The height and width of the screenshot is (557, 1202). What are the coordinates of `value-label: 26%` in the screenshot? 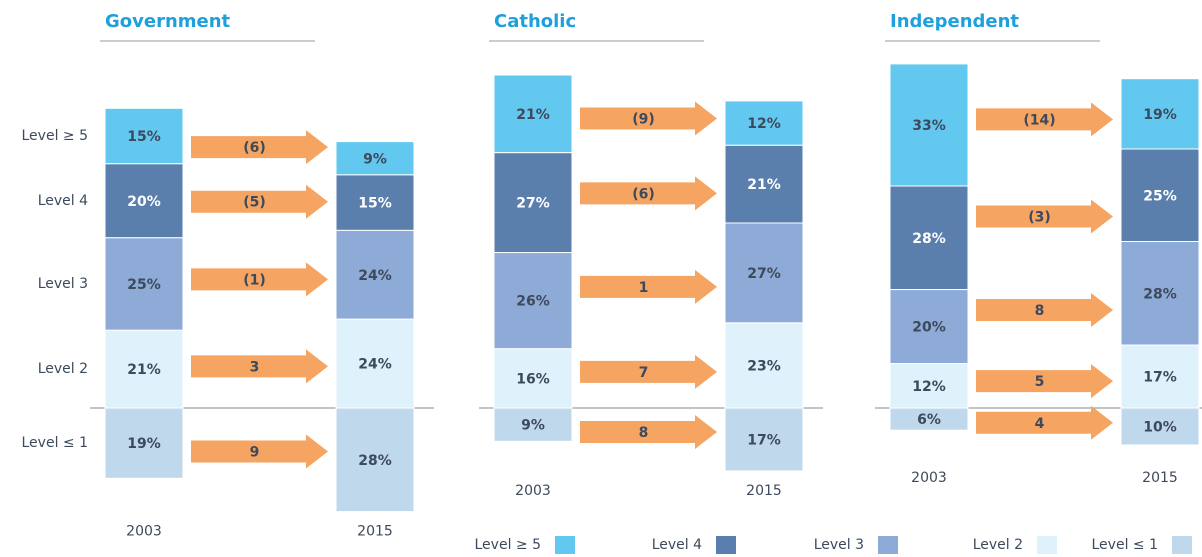 It's located at (533, 302).